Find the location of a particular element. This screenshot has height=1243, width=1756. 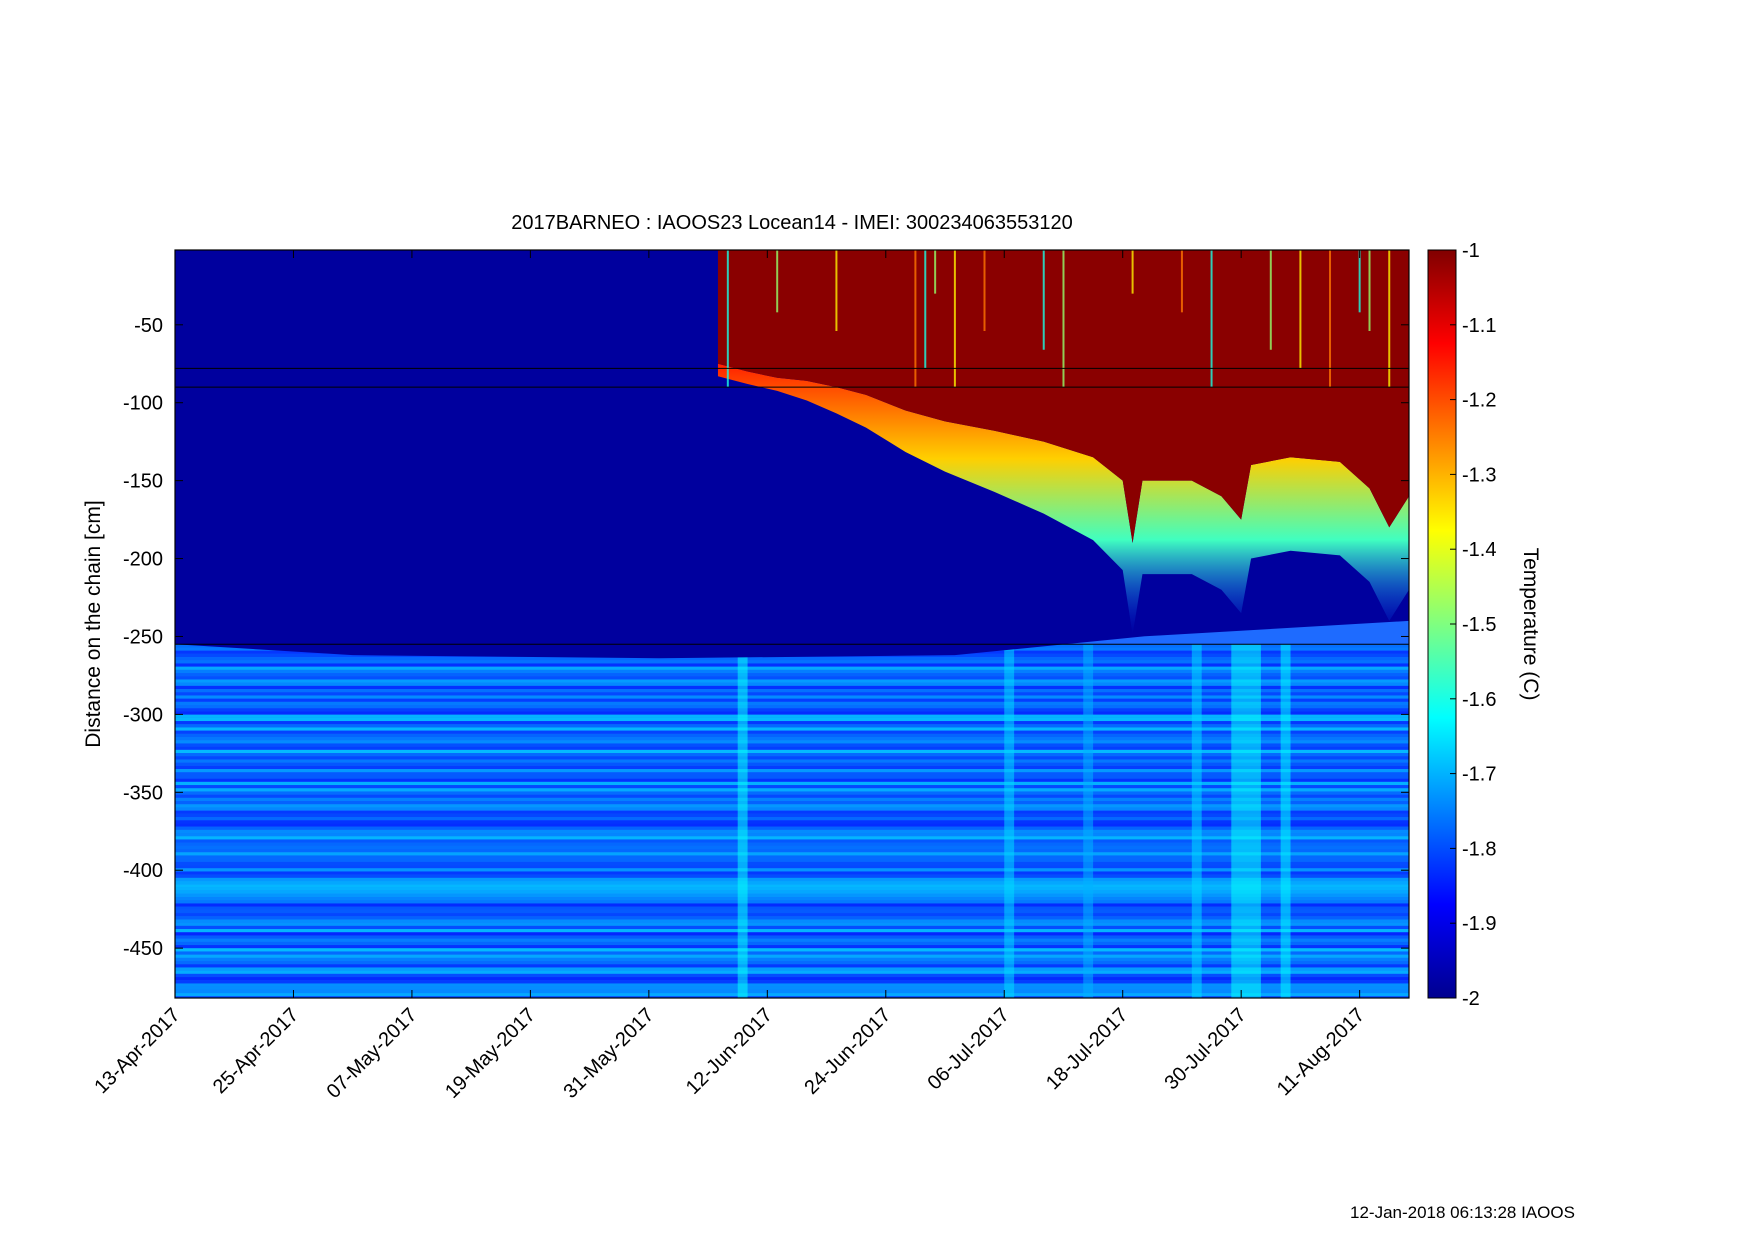

y-tick-label: -100 is located at coordinates (143, 404).